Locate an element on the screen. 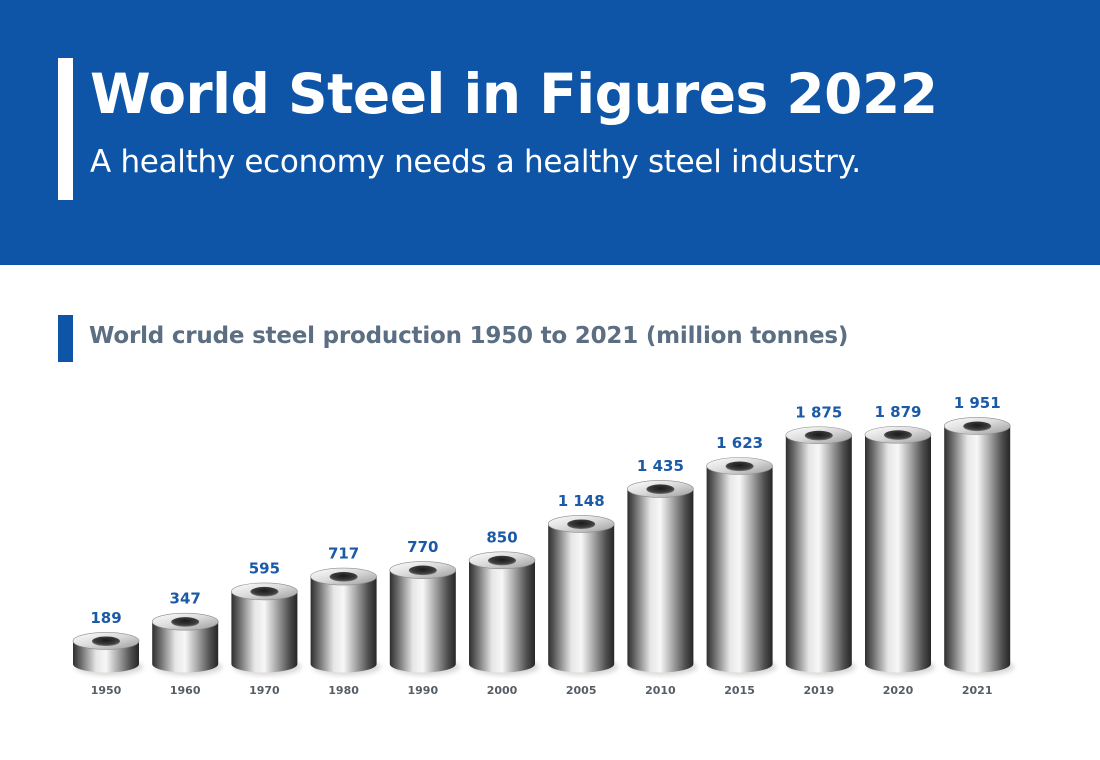  value-label: 1 435 is located at coordinates (660, 466).